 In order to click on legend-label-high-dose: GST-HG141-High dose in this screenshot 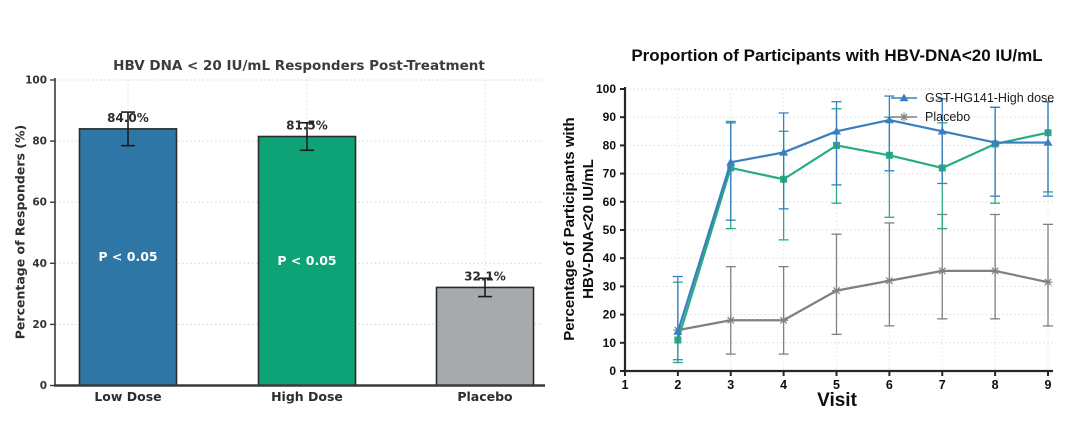, I will do `click(990, 97)`.